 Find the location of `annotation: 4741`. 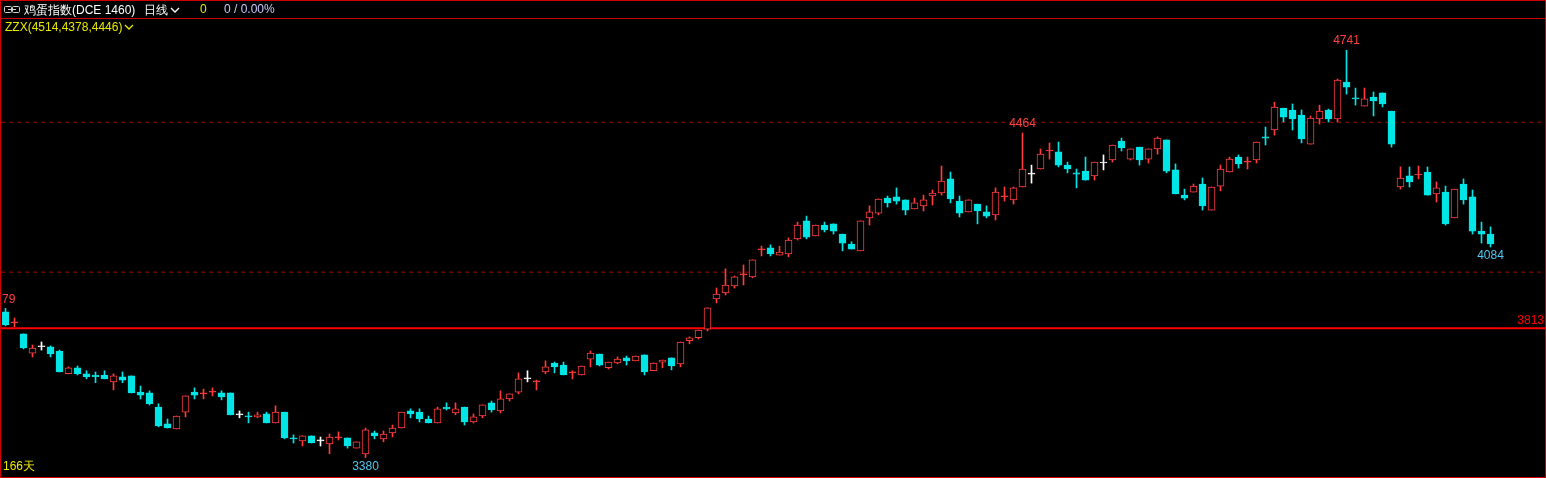

annotation: 4741 is located at coordinates (1347, 40).